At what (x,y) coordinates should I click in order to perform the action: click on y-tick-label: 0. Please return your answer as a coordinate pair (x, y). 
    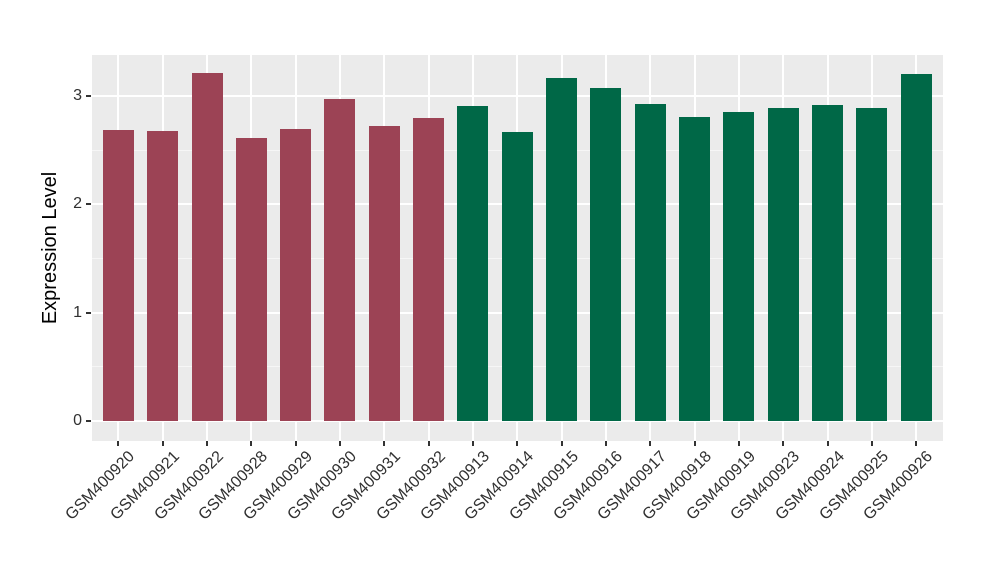
    Looking at the image, I should click on (77, 420).